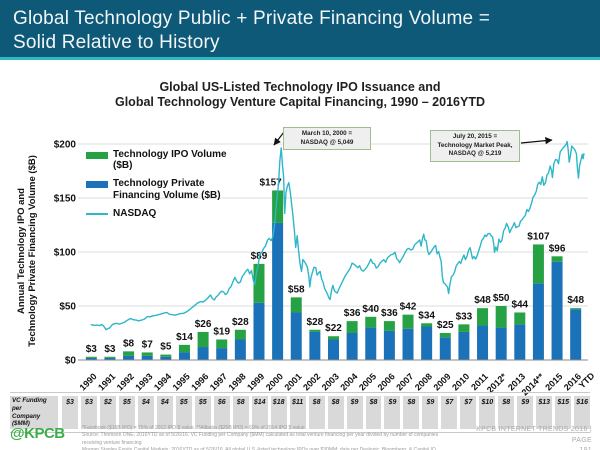 The height and width of the screenshot is (450, 600). Describe the element at coordinates (475, 136) in the screenshot. I see `annotation-2015-line1: July 20, 2015 =` at that location.